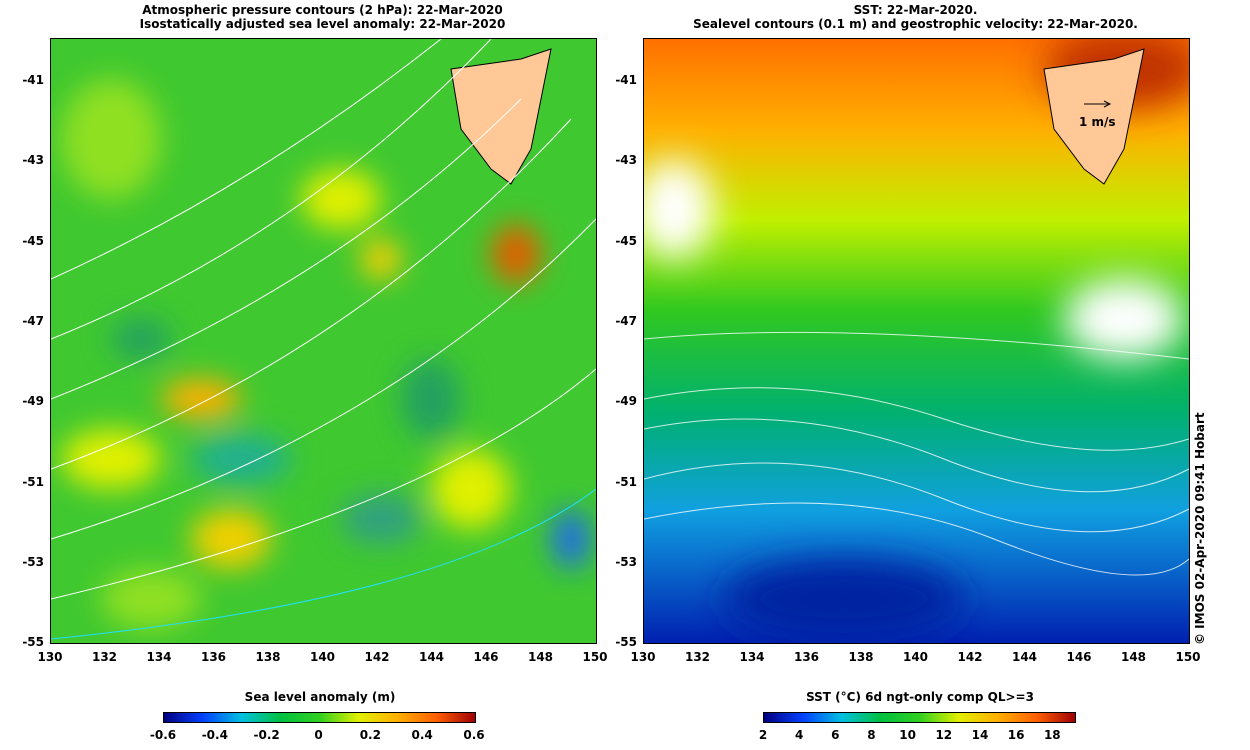 Image resolution: width=1250 pixels, height=750 pixels. Describe the element at coordinates (980, 735) in the screenshot. I see `colorbar-tick-label: 14` at that location.